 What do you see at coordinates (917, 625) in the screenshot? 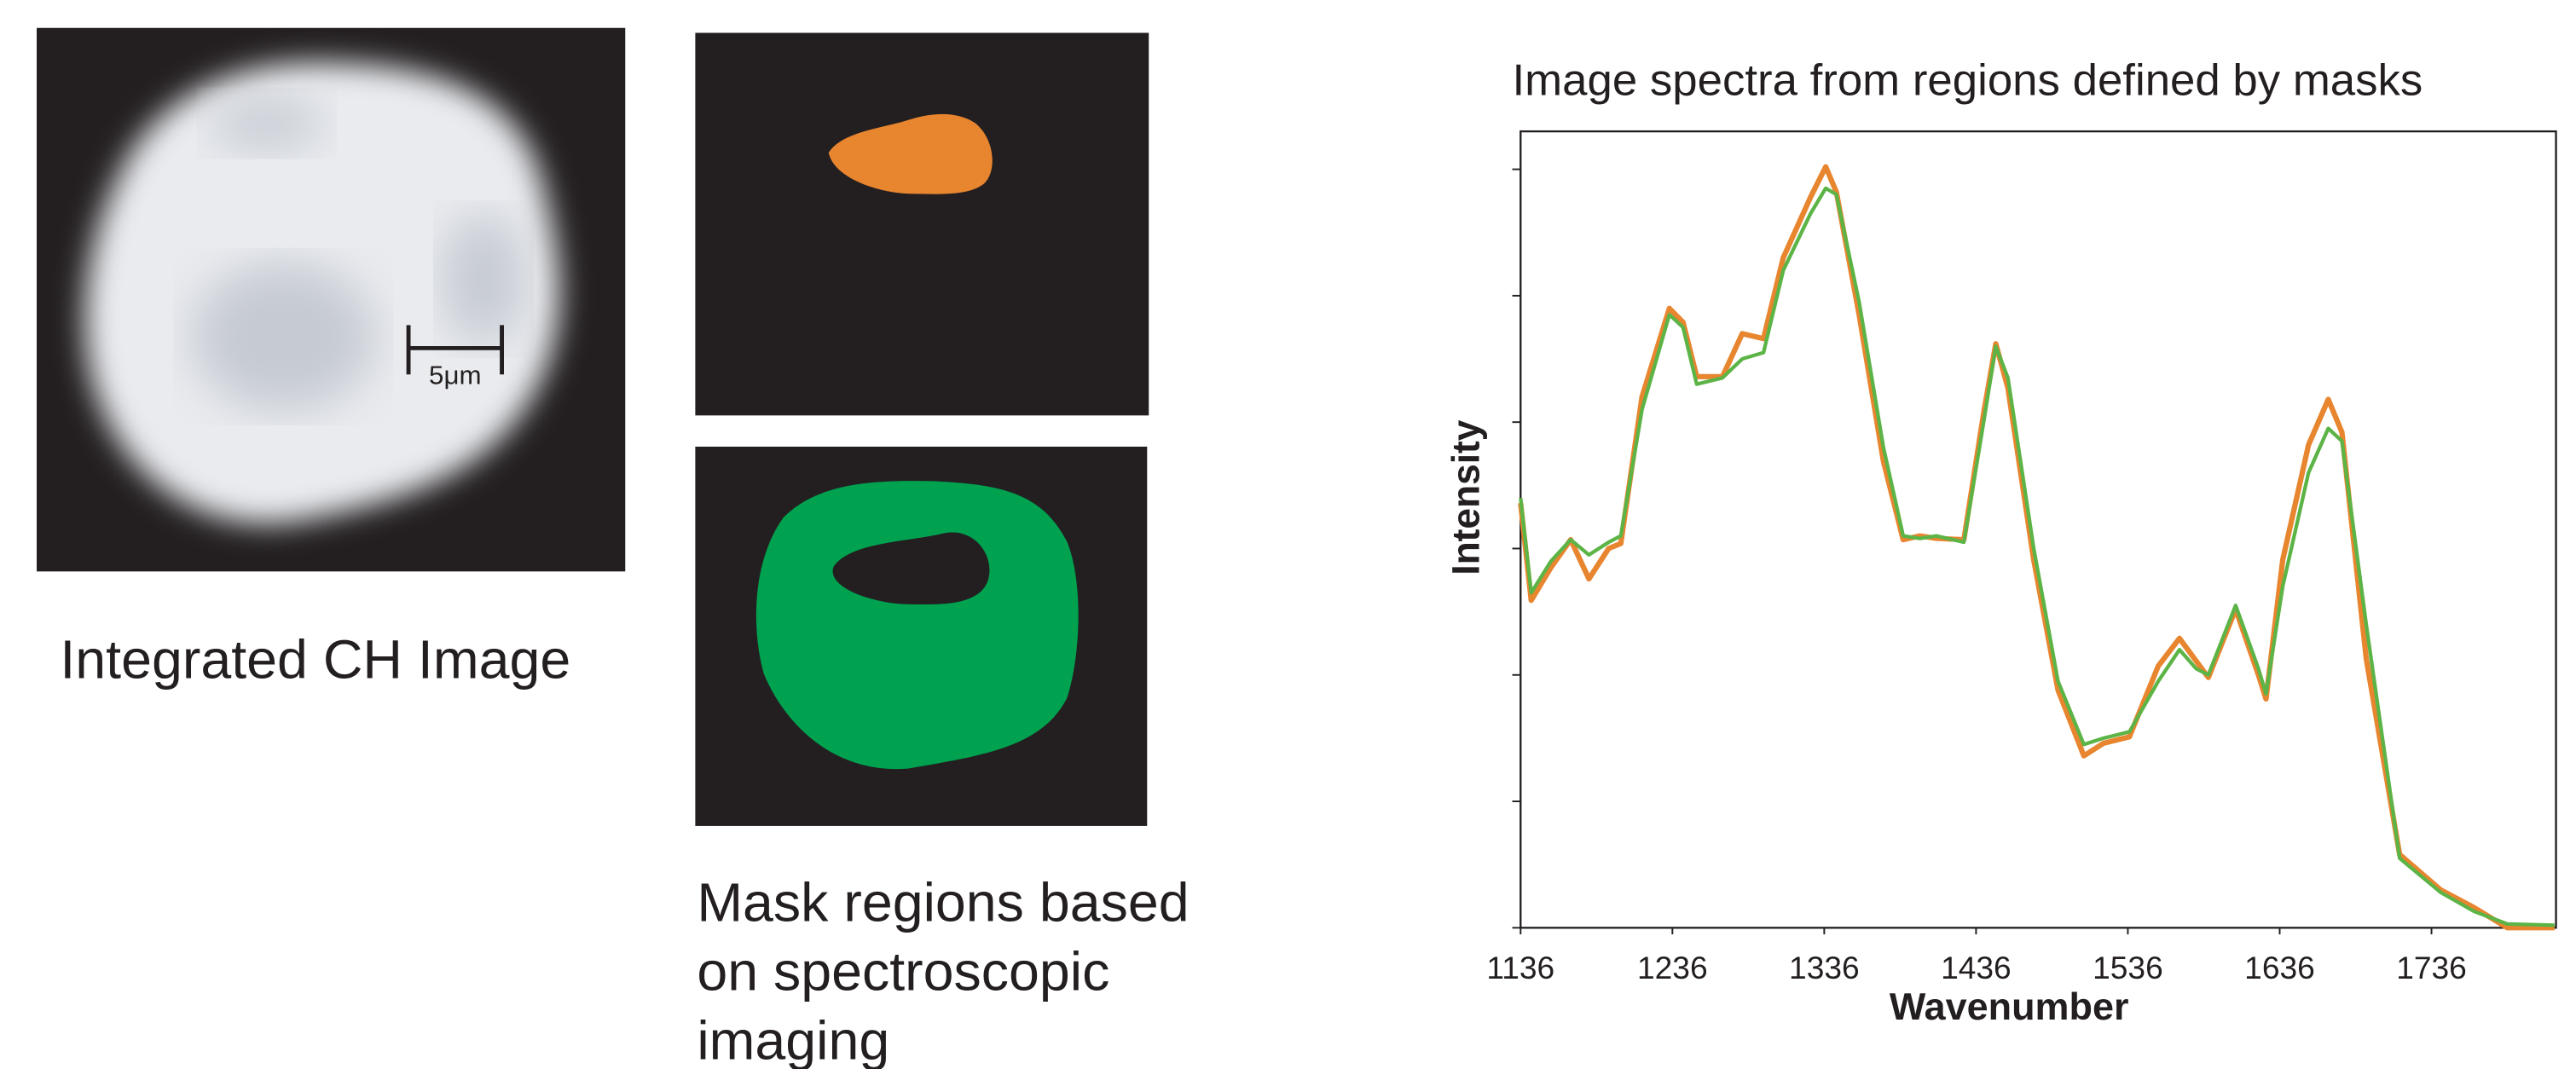
I see `green-mask` at bounding box center [917, 625].